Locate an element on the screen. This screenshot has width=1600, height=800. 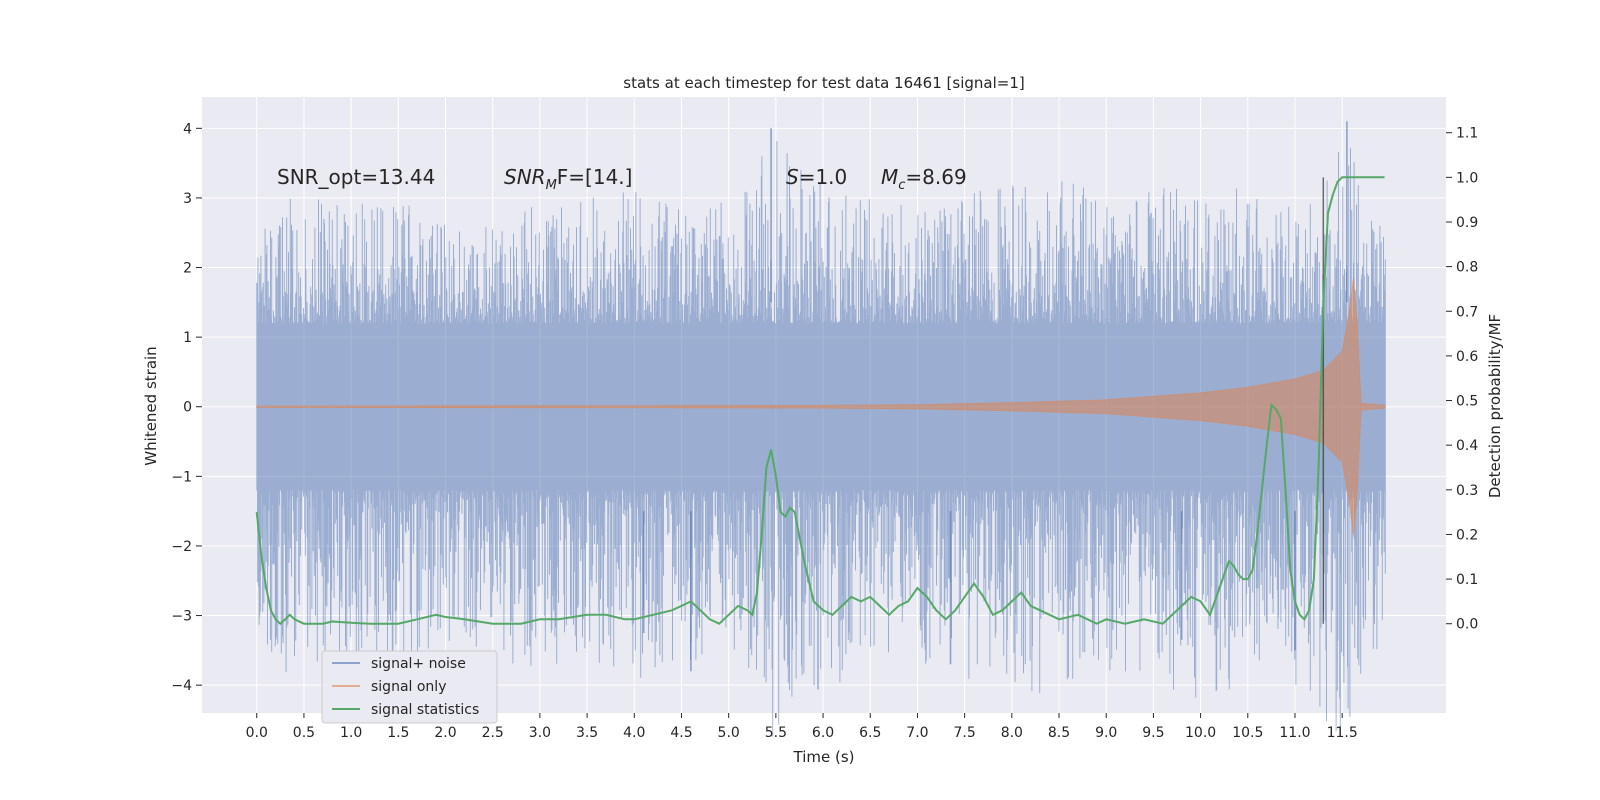
x-tick-label: 3.5 is located at coordinates (587, 733).